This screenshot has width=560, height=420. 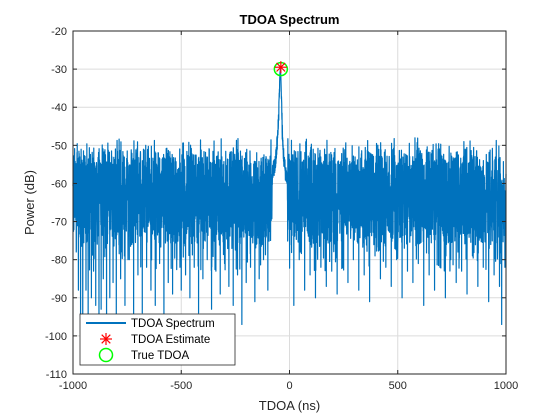 What do you see at coordinates (181, 386) in the screenshot?
I see `x-tick-label: -500` at bounding box center [181, 386].